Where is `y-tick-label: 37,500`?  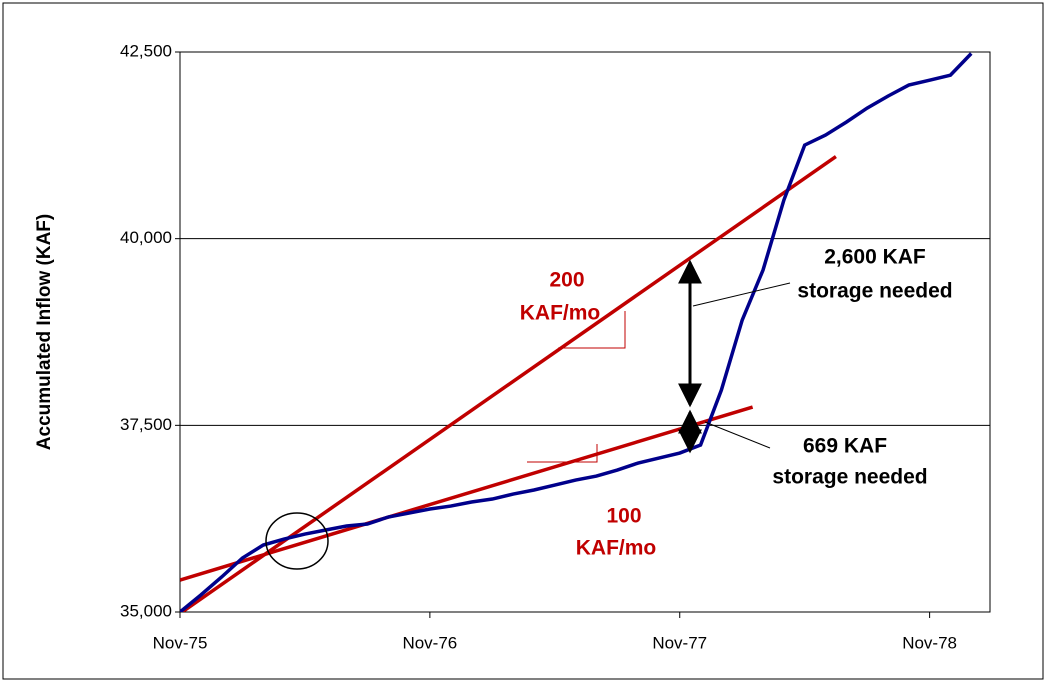
y-tick-label: 37,500 is located at coordinates (146, 424).